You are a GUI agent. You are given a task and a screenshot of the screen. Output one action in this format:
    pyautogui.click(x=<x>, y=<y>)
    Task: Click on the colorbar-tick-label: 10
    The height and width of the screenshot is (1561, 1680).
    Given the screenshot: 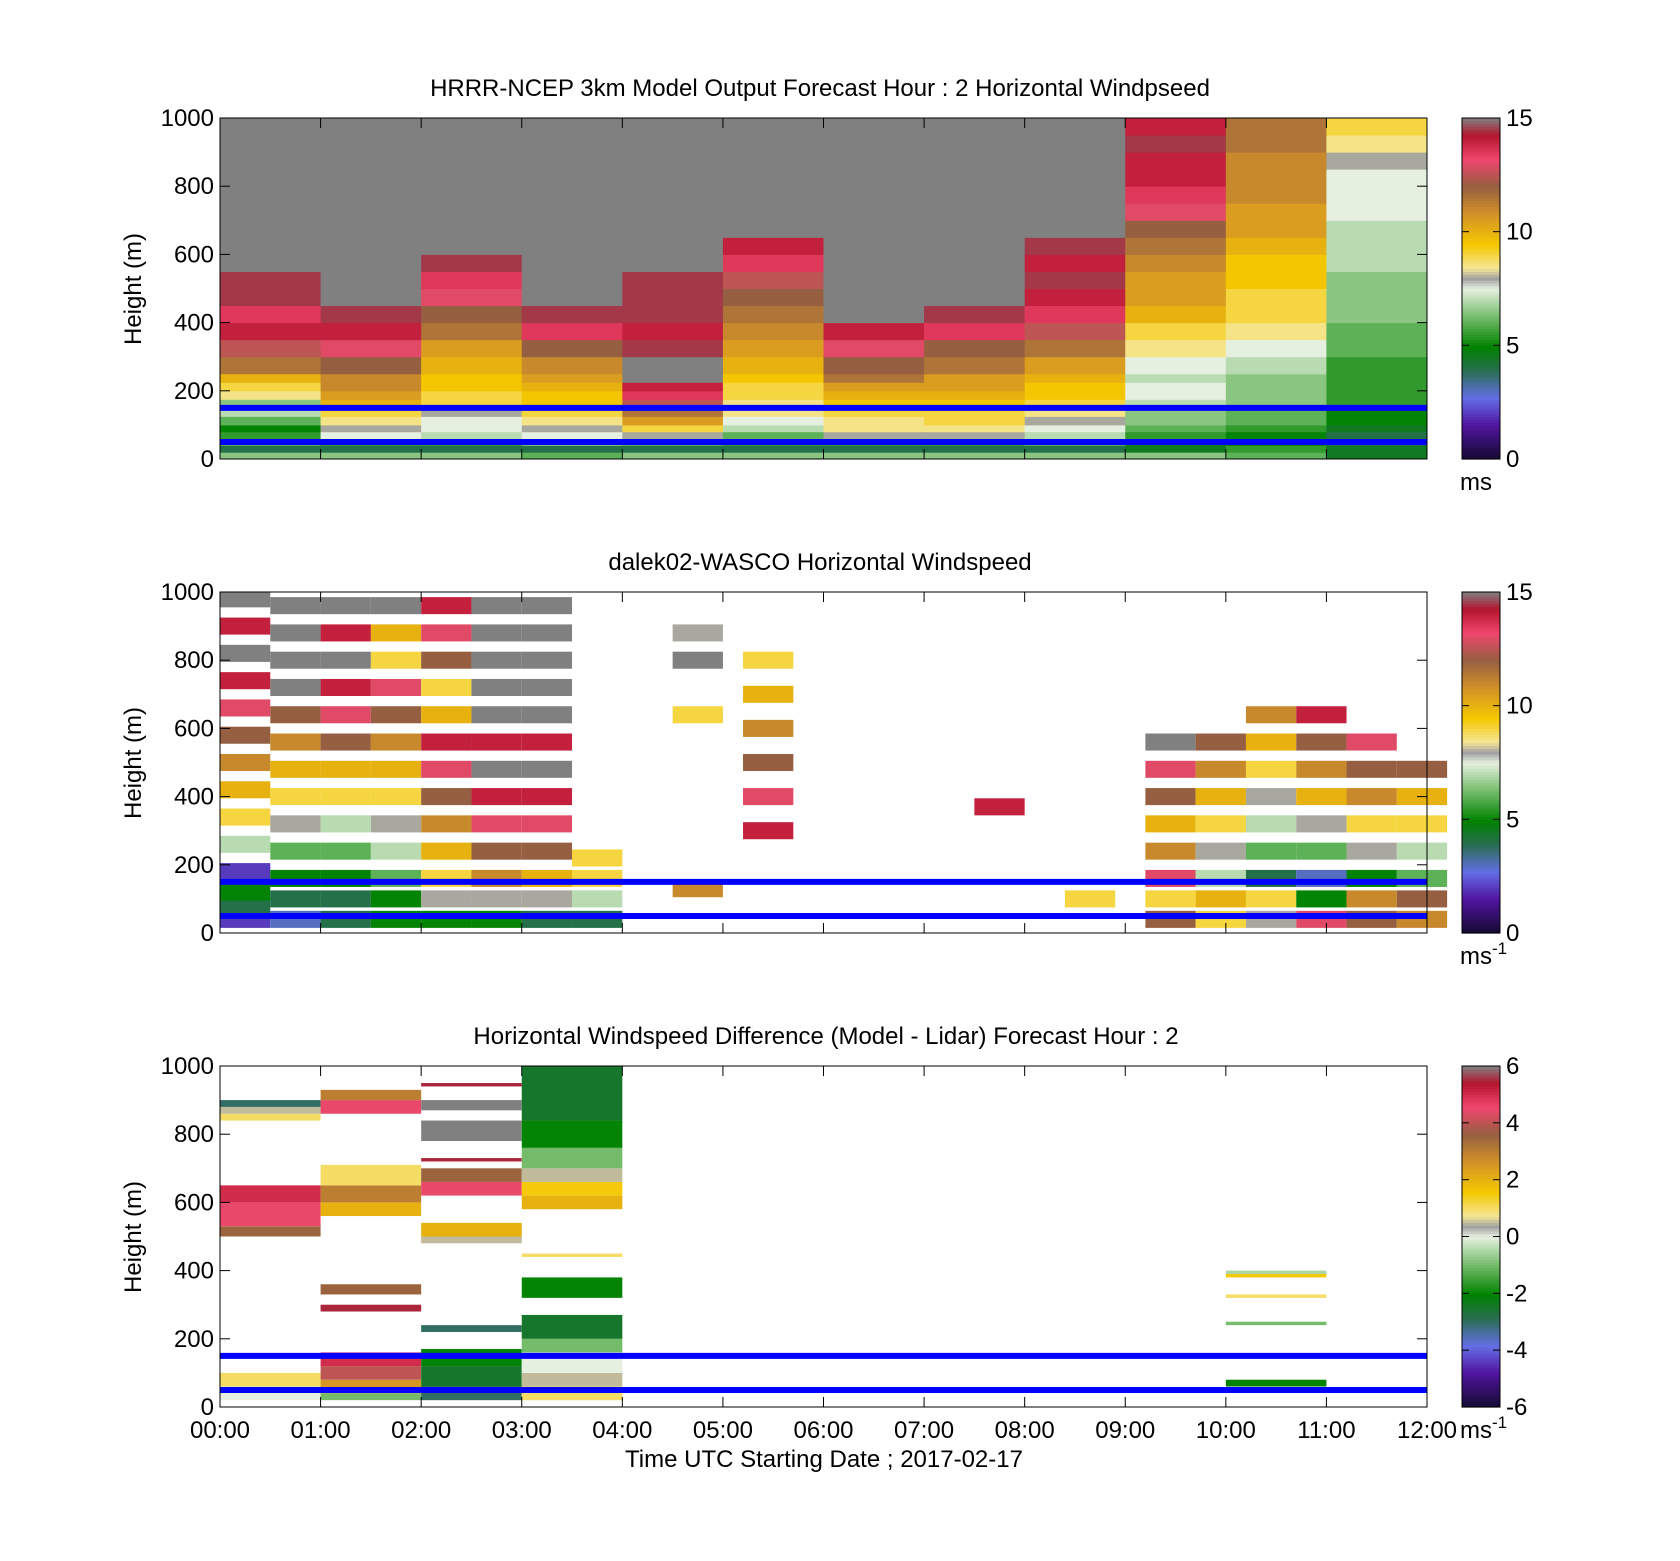 What is the action you would take?
    pyautogui.click(x=1519, y=706)
    